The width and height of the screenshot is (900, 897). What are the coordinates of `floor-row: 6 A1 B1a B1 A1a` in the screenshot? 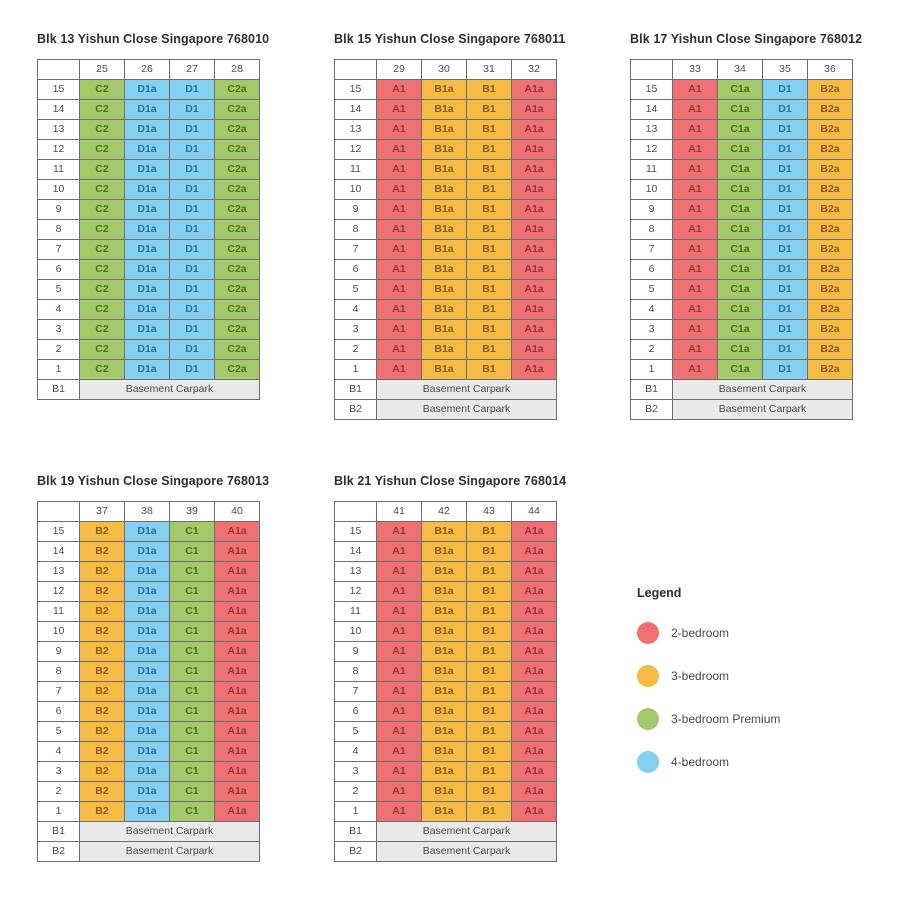 It's located at (445, 711).